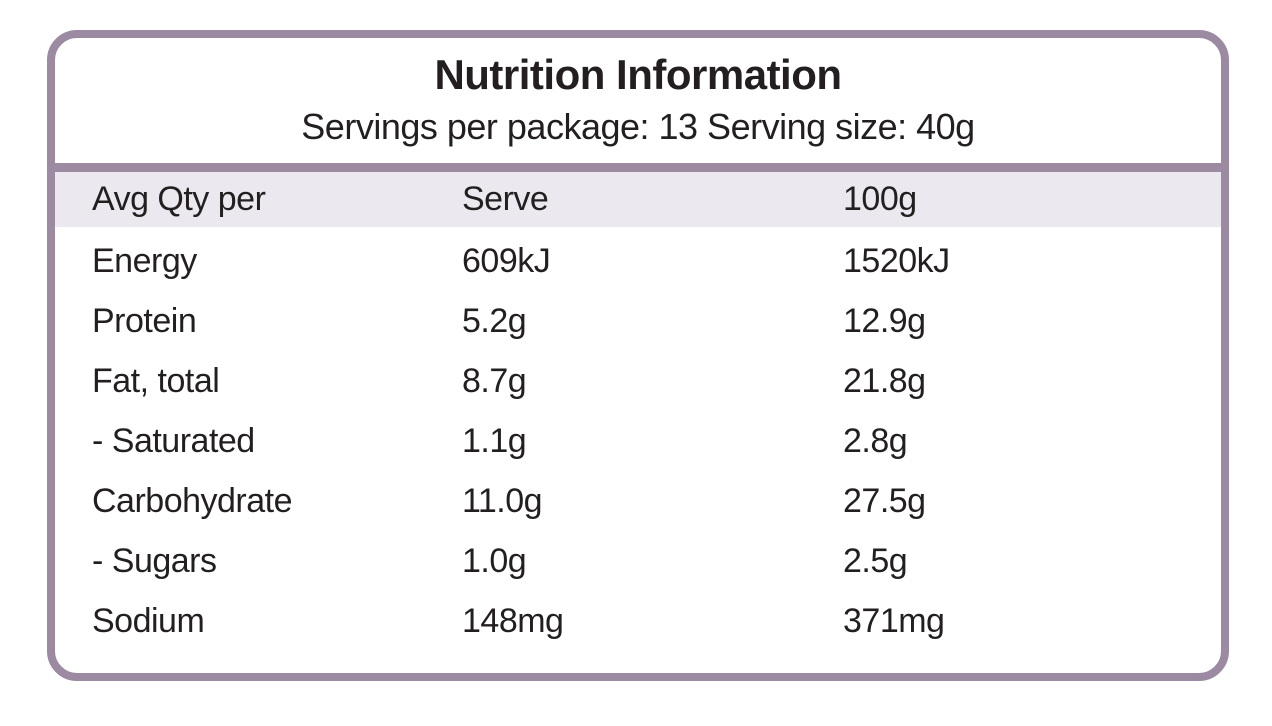 The height and width of the screenshot is (726, 1272). What do you see at coordinates (638, 561) in the screenshot?
I see `table-row-sugars: - Sugars 1.0g 2.5g` at bounding box center [638, 561].